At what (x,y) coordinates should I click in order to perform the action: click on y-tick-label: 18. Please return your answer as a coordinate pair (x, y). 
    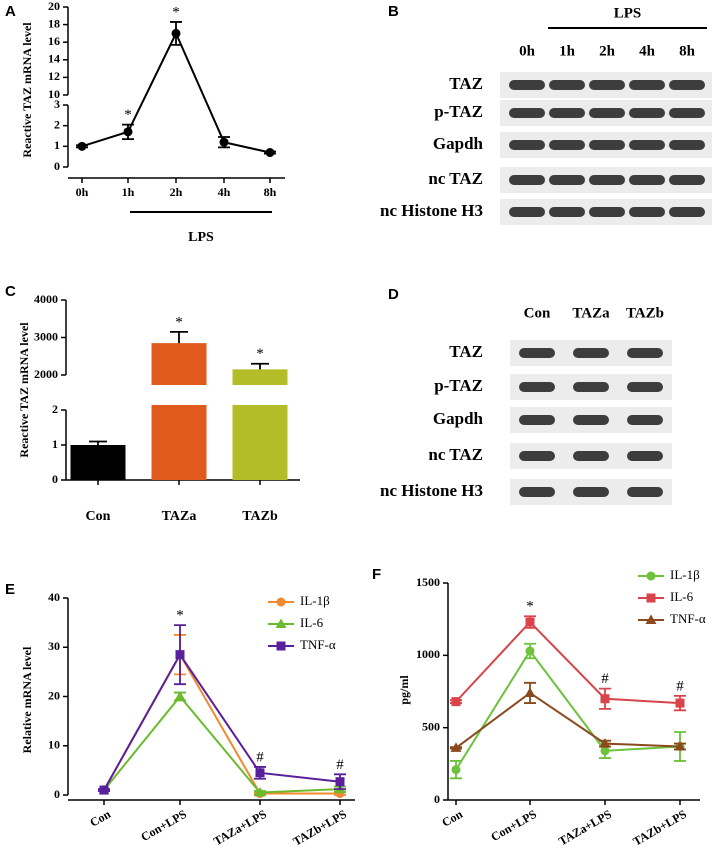
    Looking at the image, I should click on (54, 23).